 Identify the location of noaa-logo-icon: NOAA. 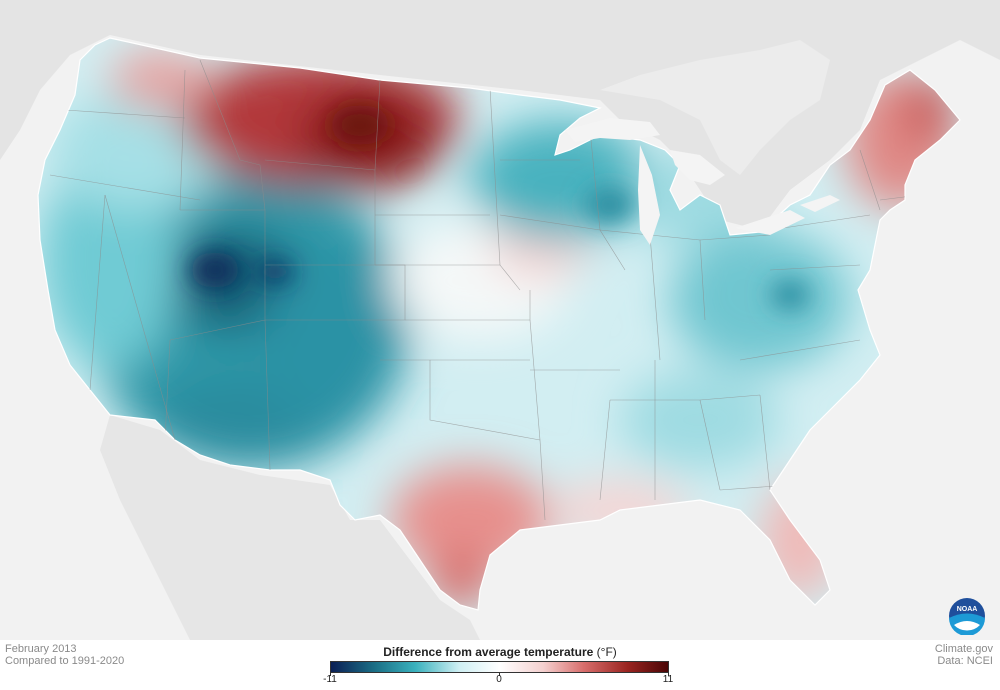
(967, 616).